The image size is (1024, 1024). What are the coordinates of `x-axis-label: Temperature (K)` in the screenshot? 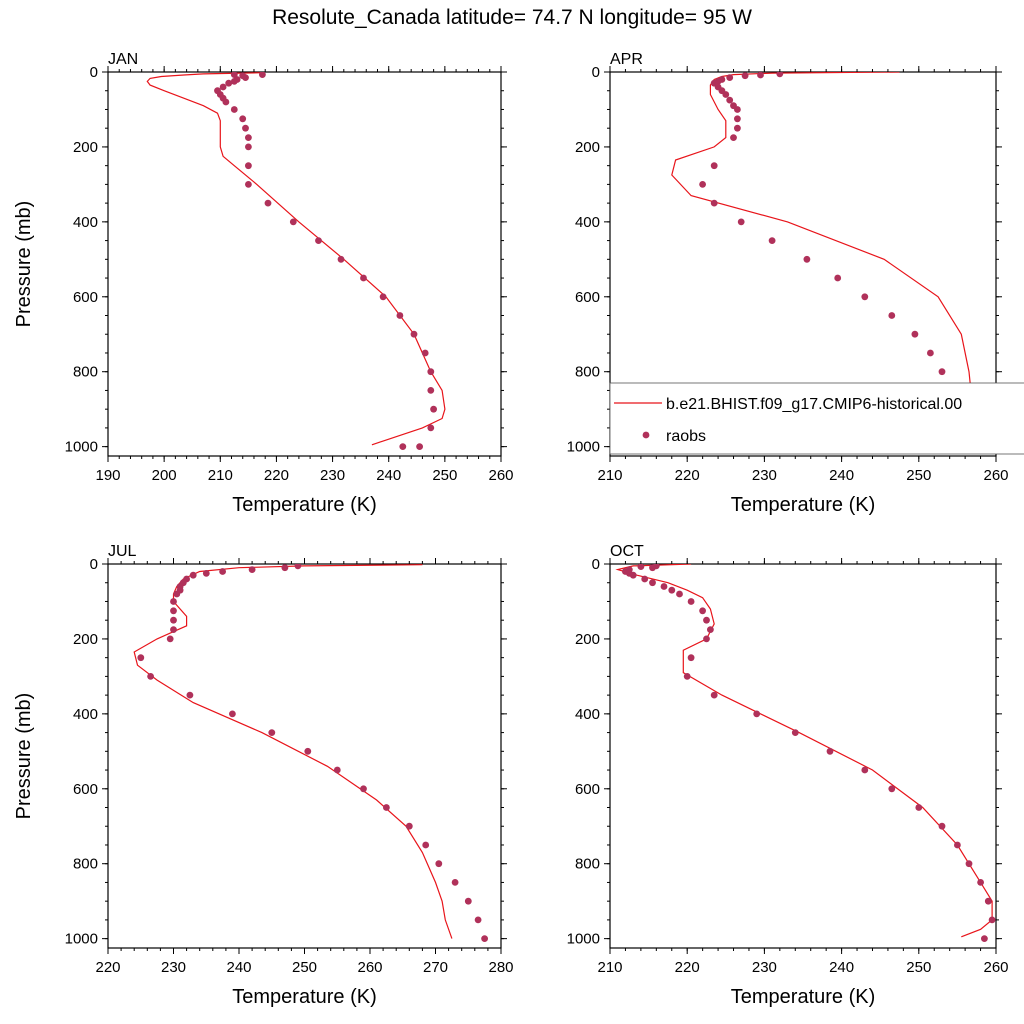 It's located at (803, 997).